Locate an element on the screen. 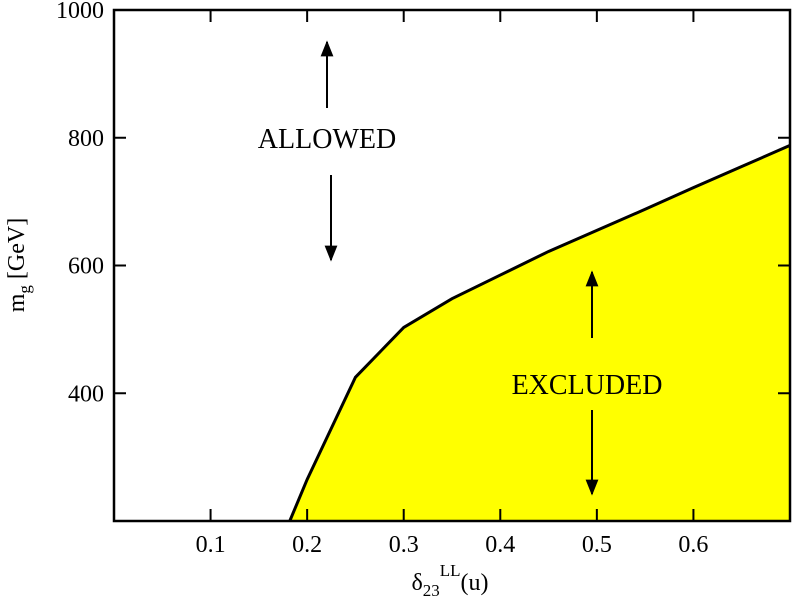 The image size is (792, 606). x-tick-label: 0.1 is located at coordinates (211, 545).